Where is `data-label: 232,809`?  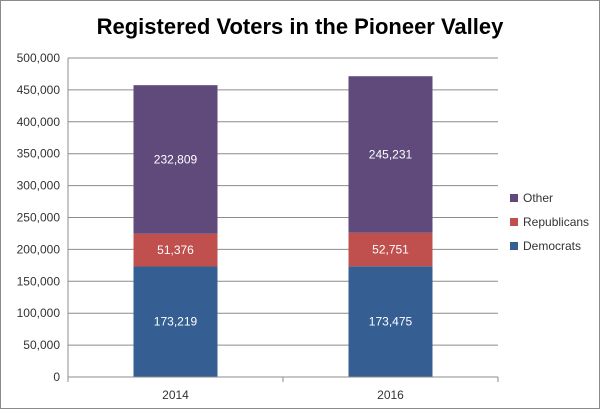 data-label: 232,809 is located at coordinates (176, 159).